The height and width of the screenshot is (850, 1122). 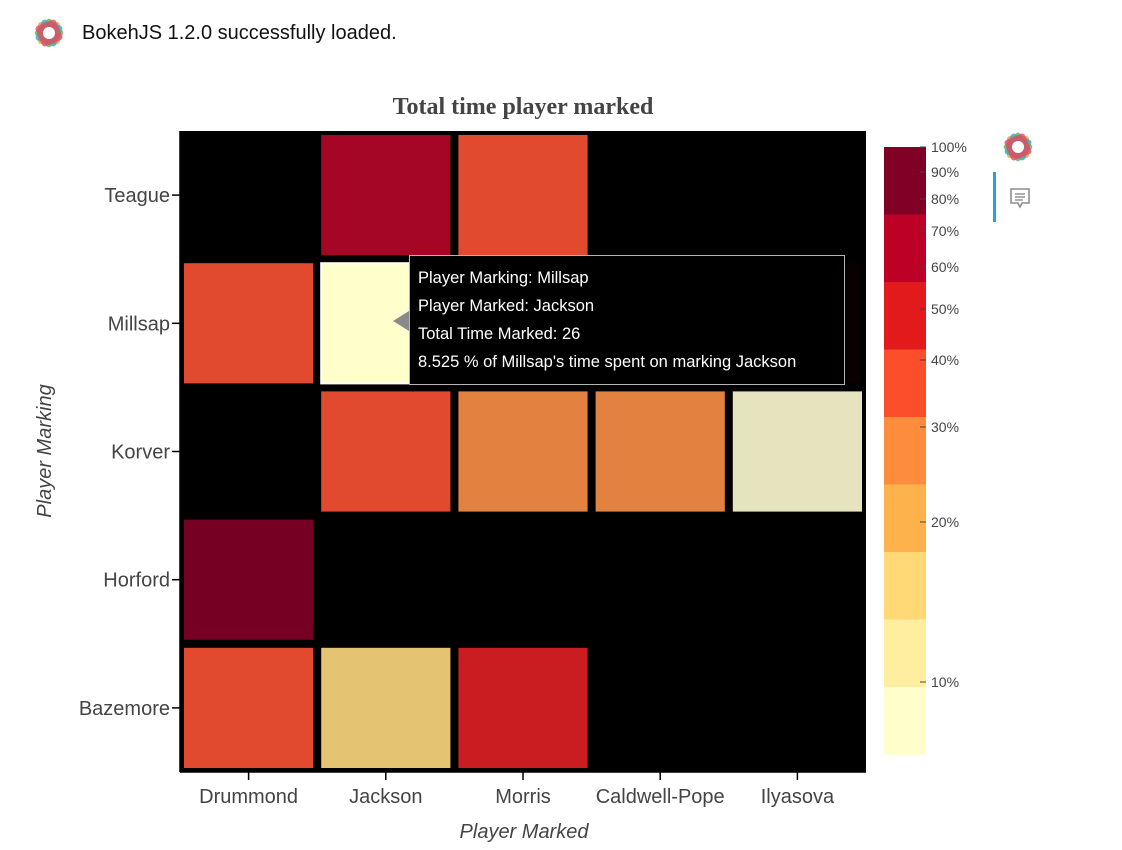 What do you see at coordinates (523, 797) in the screenshot?
I see `x-tick-label: Morris` at bounding box center [523, 797].